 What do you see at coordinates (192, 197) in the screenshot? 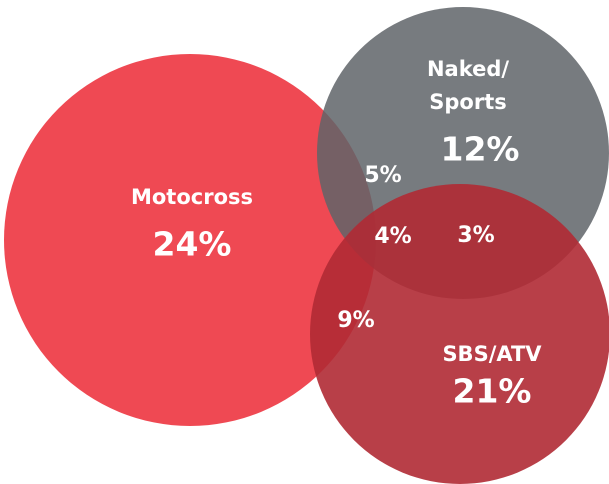
I see `set-label: Motocross` at bounding box center [192, 197].